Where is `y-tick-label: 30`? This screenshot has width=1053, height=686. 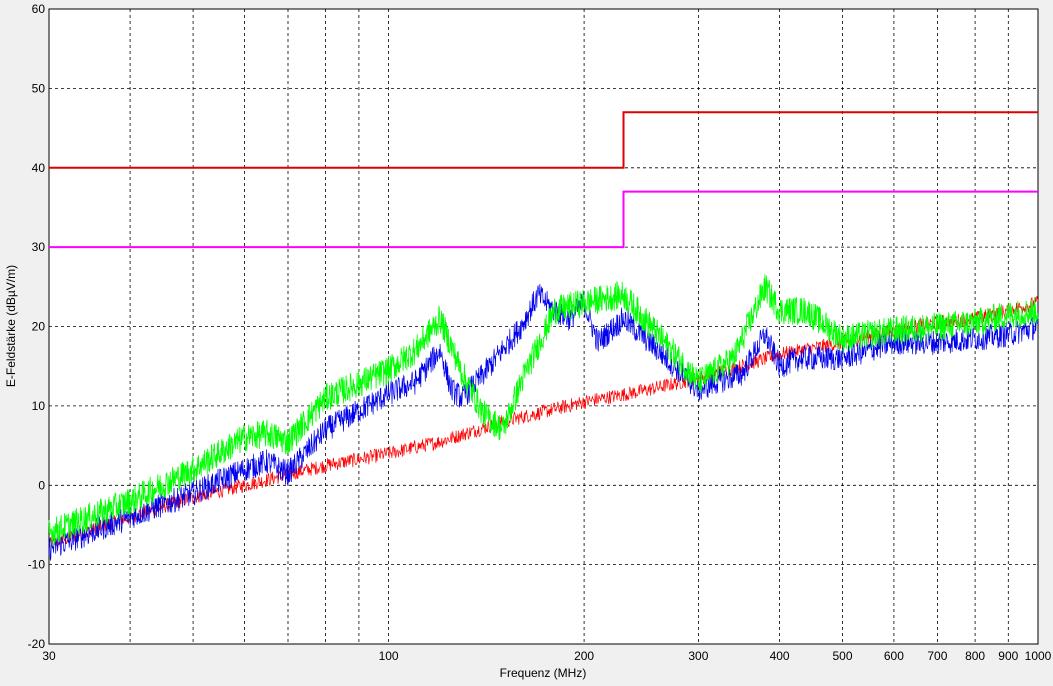 y-tick-label: 30 is located at coordinates (39, 247).